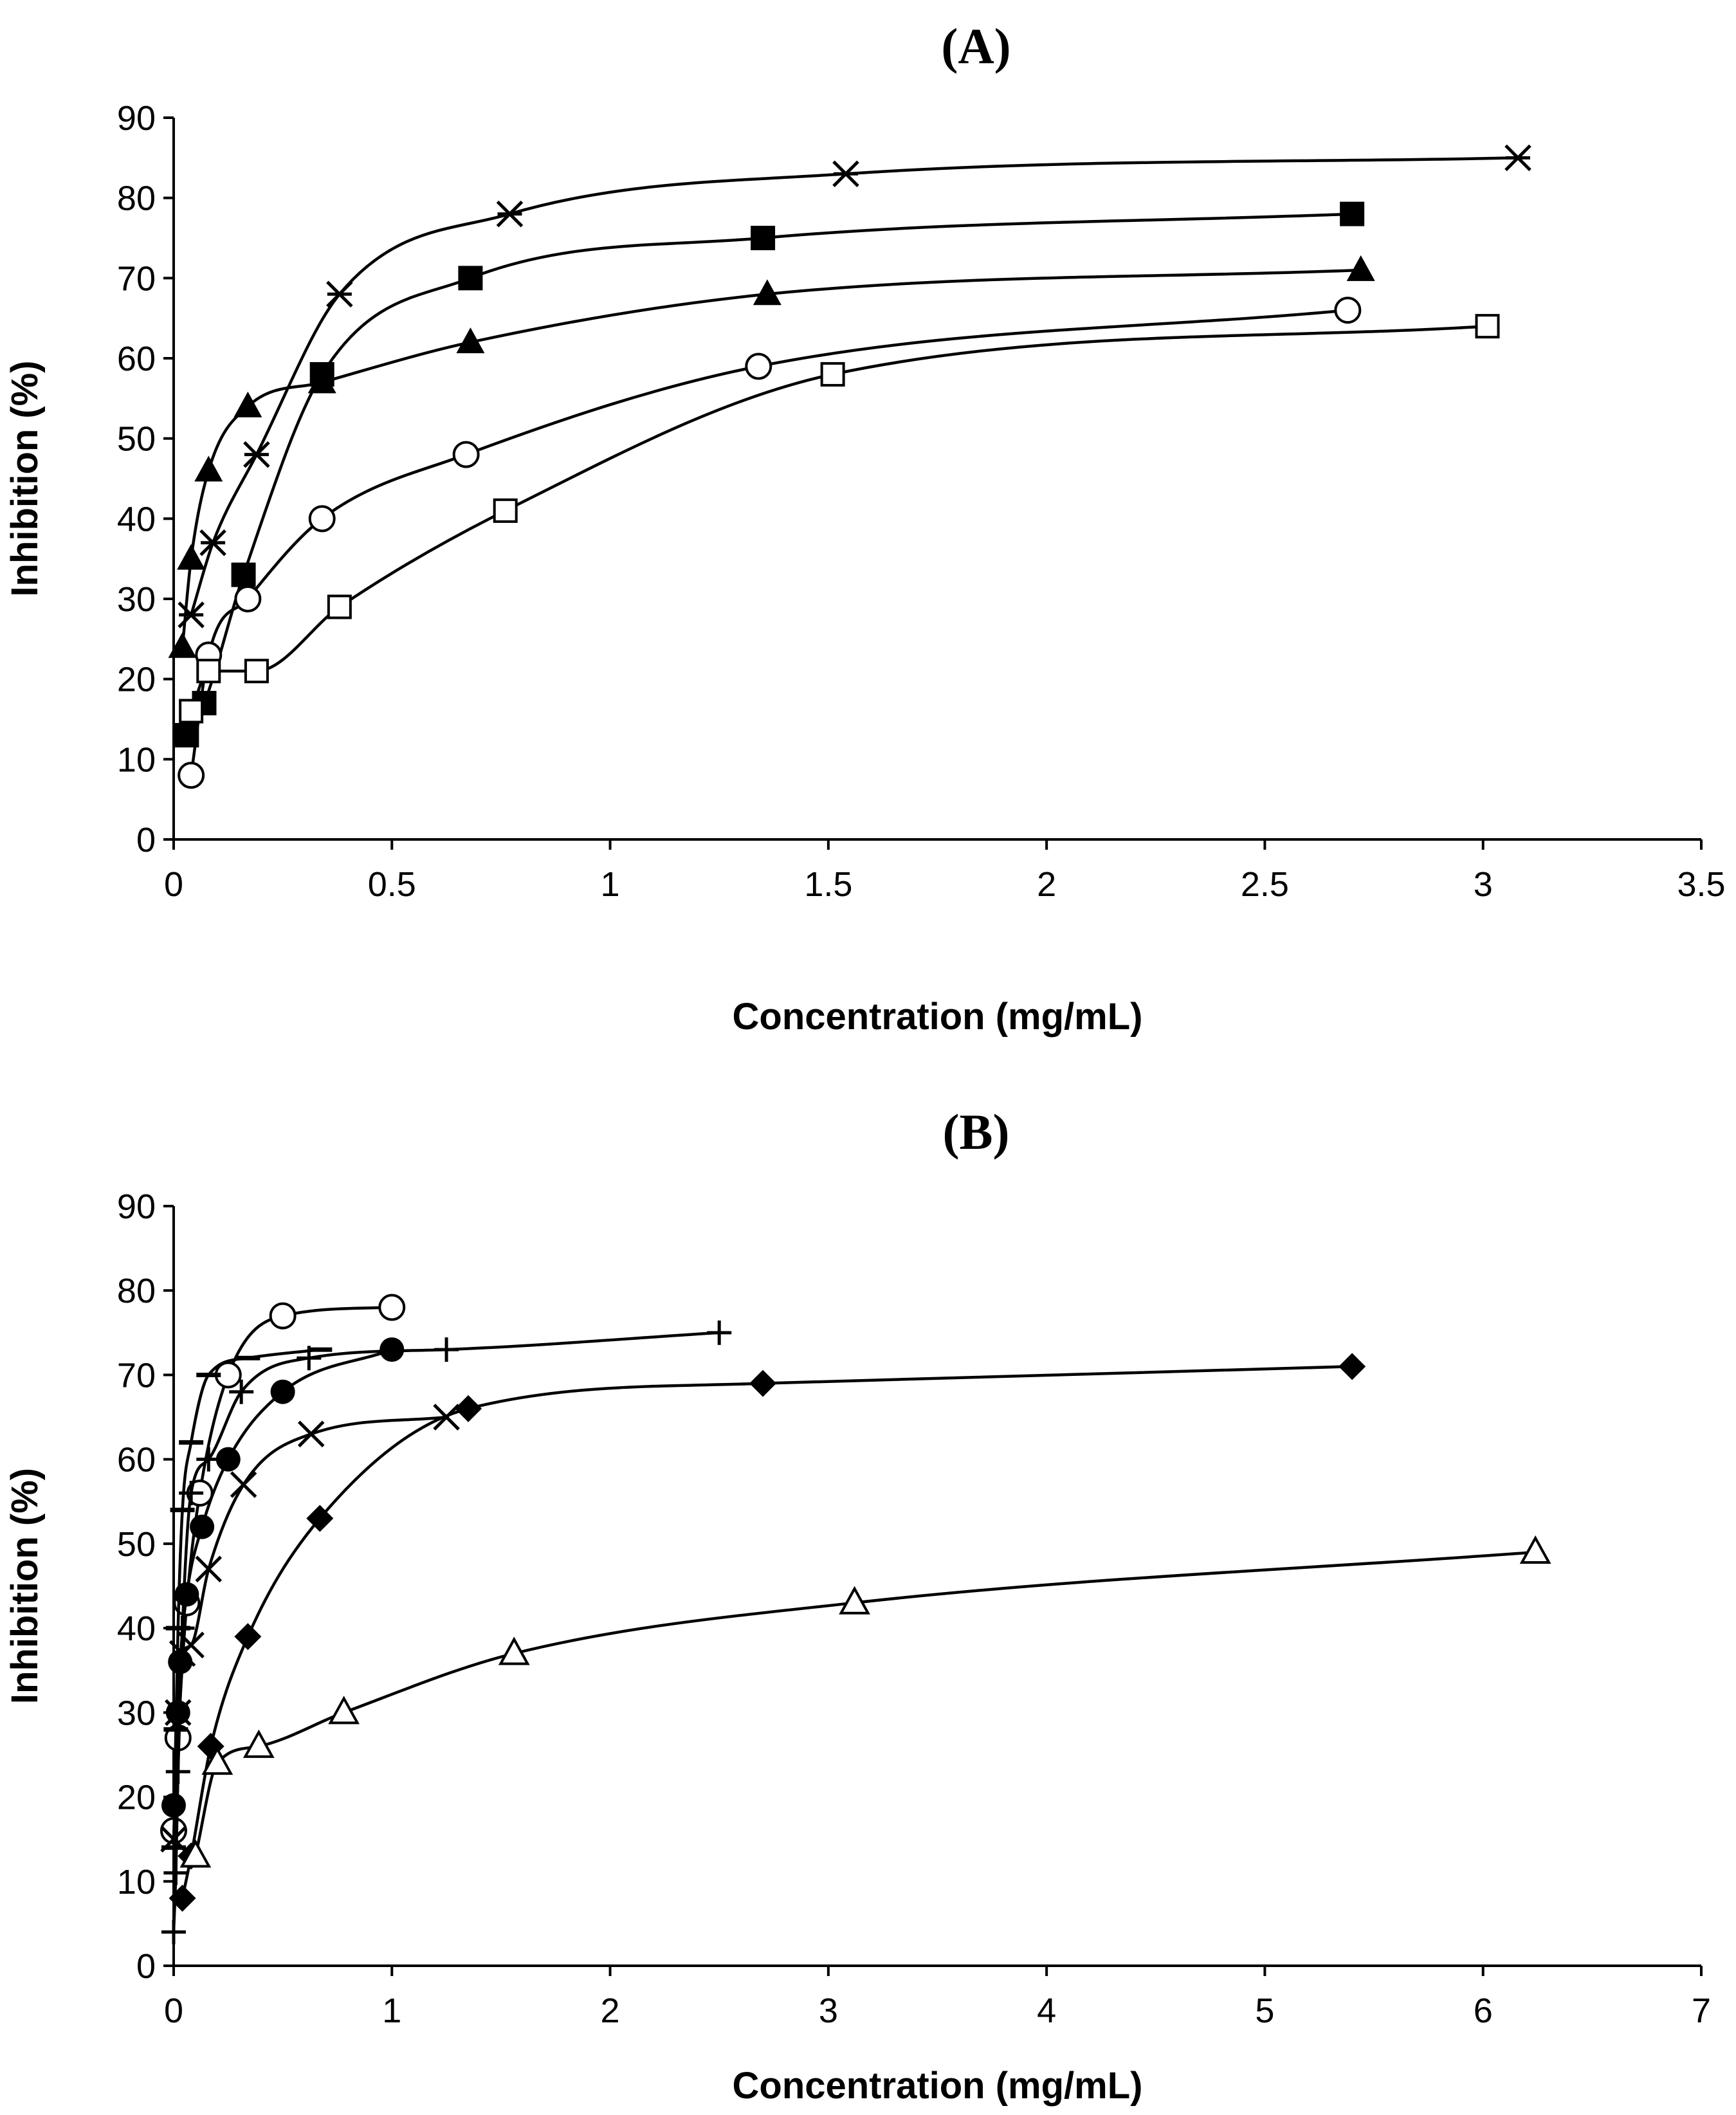  What do you see at coordinates (136, 1629) in the screenshot?
I see `panel-b-y-tick-label: 40` at bounding box center [136, 1629].